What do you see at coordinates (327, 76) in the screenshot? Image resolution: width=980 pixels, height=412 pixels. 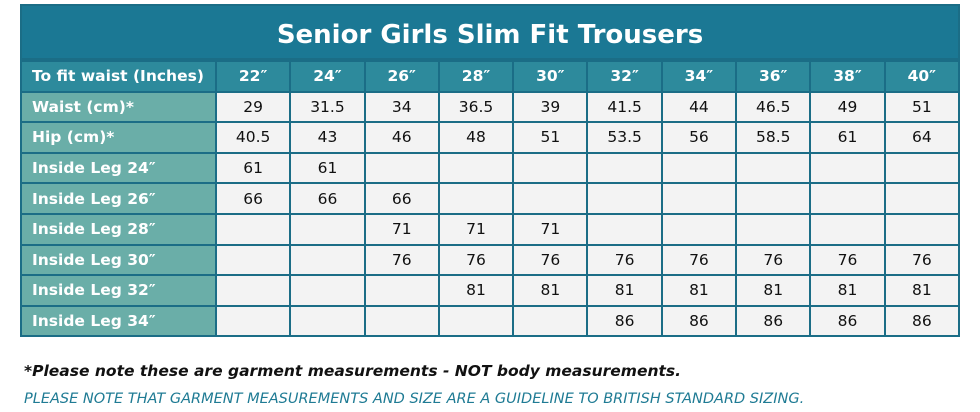 I see `column-header: 24″` at bounding box center [327, 76].